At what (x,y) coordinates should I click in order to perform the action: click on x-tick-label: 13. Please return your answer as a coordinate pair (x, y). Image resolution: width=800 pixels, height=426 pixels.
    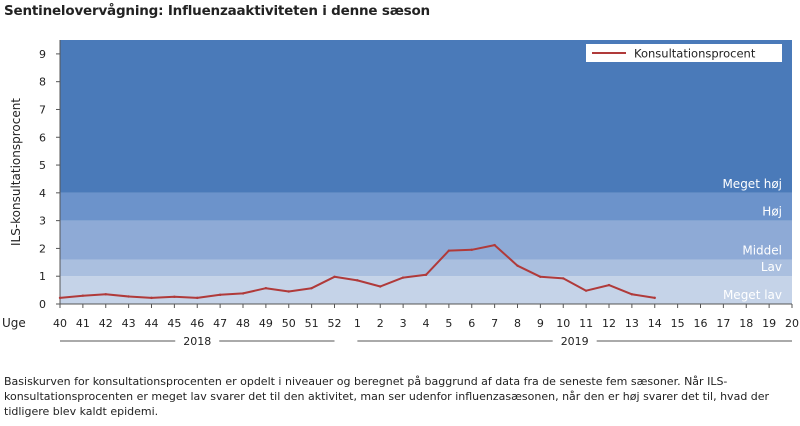
    Looking at the image, I should click on (632, 323).